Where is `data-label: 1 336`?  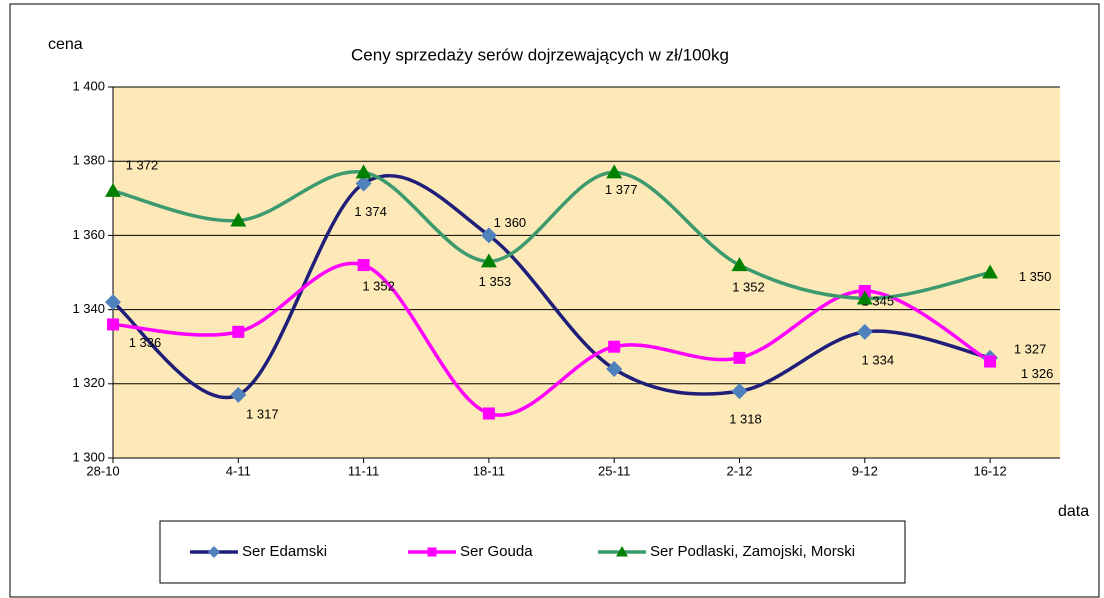
data-label: 1 336 is located at coordinates (145, 342).